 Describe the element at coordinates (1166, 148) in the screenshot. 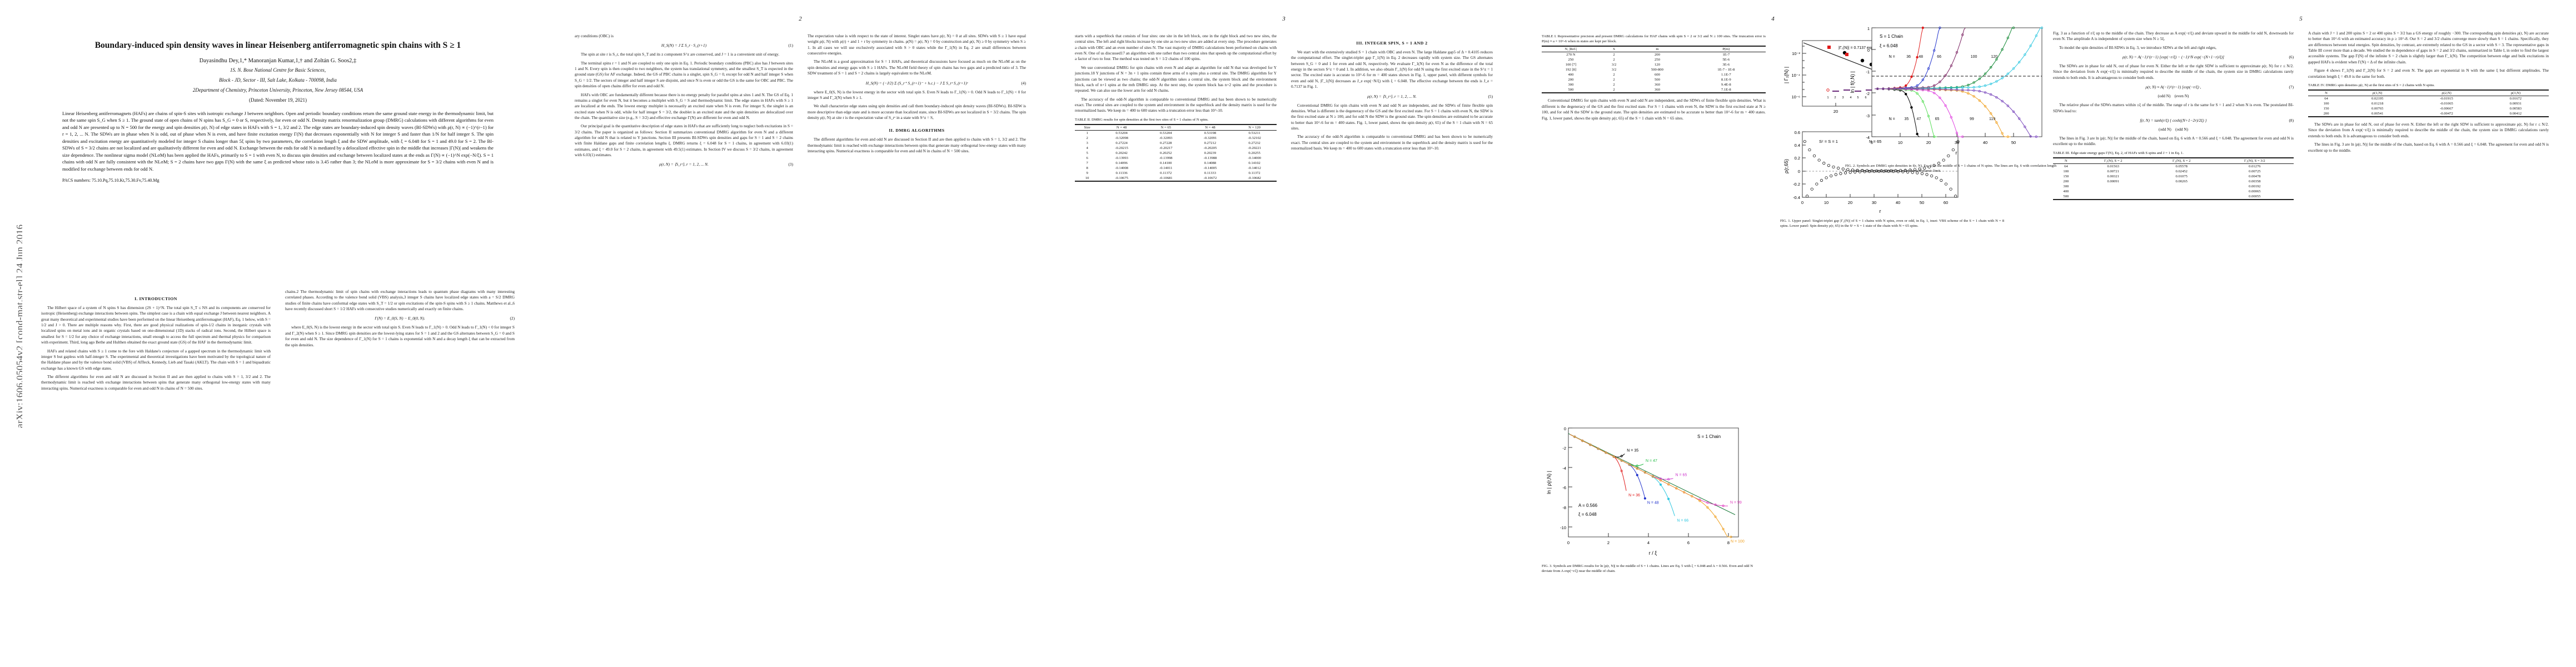

I see `cell: -0.20217` at that location.